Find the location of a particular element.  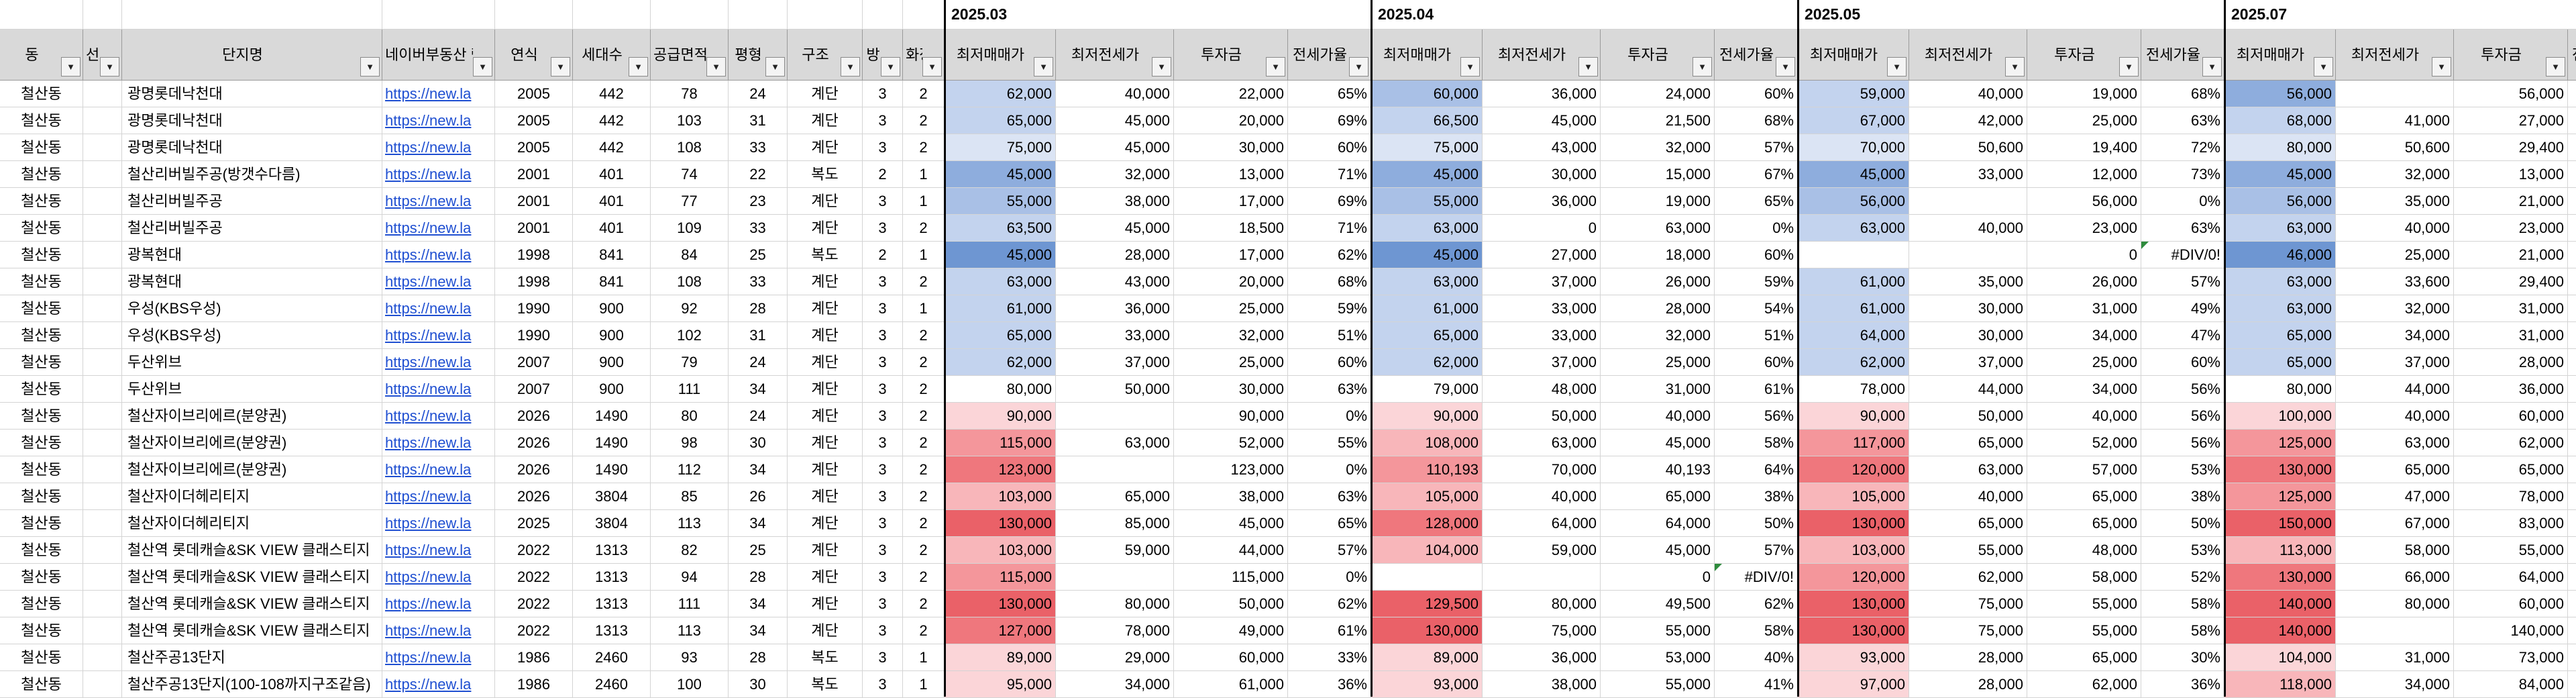

cell-min-jeonse-price: 66,000 is located at coordinates (2395, 577).